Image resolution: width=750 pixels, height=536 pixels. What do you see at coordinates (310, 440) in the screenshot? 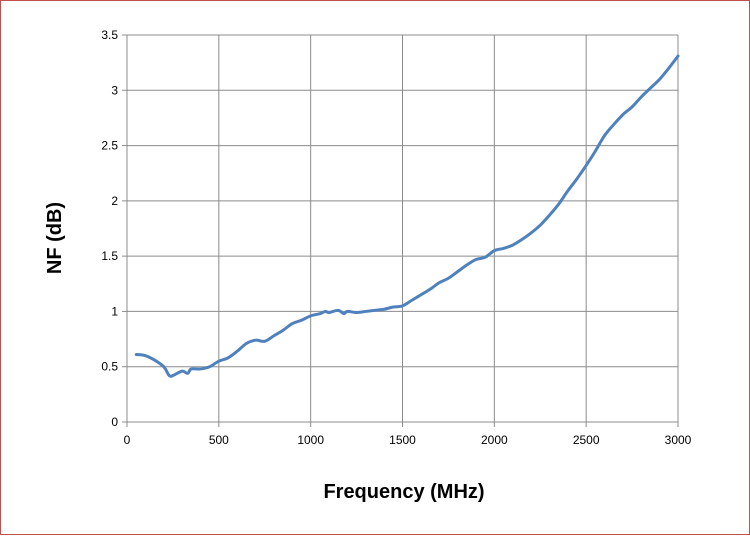
I see `x-tick-label: 1000` at bounding box center [310, 440].